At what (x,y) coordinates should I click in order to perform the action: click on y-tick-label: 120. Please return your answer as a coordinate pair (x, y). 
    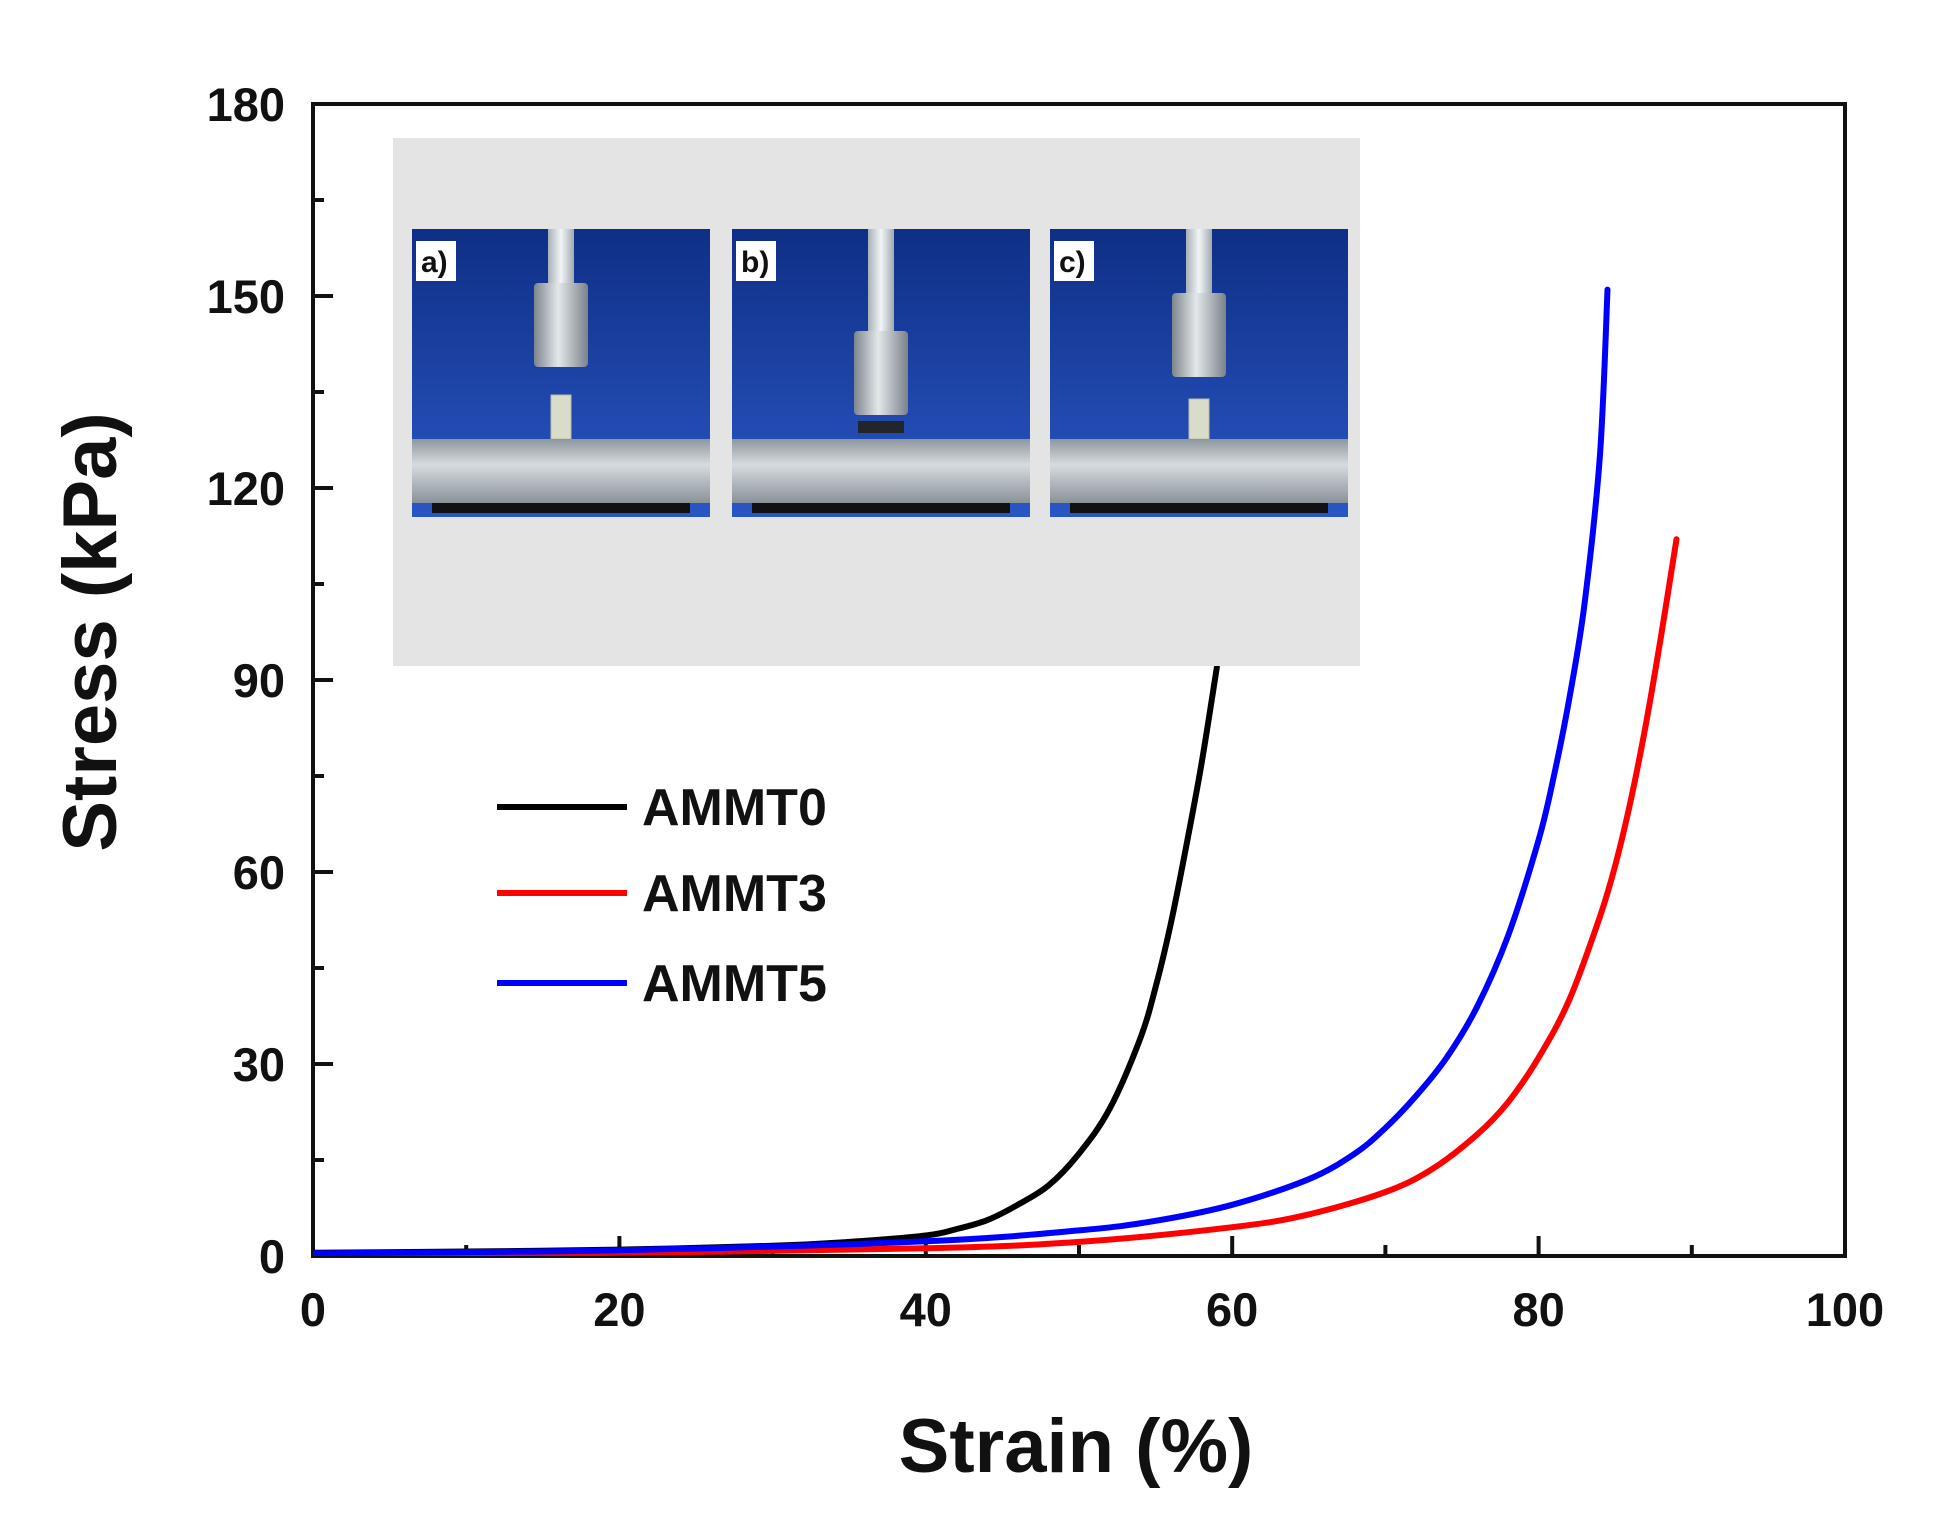
    Looking at the image, I should click on (246, 488).